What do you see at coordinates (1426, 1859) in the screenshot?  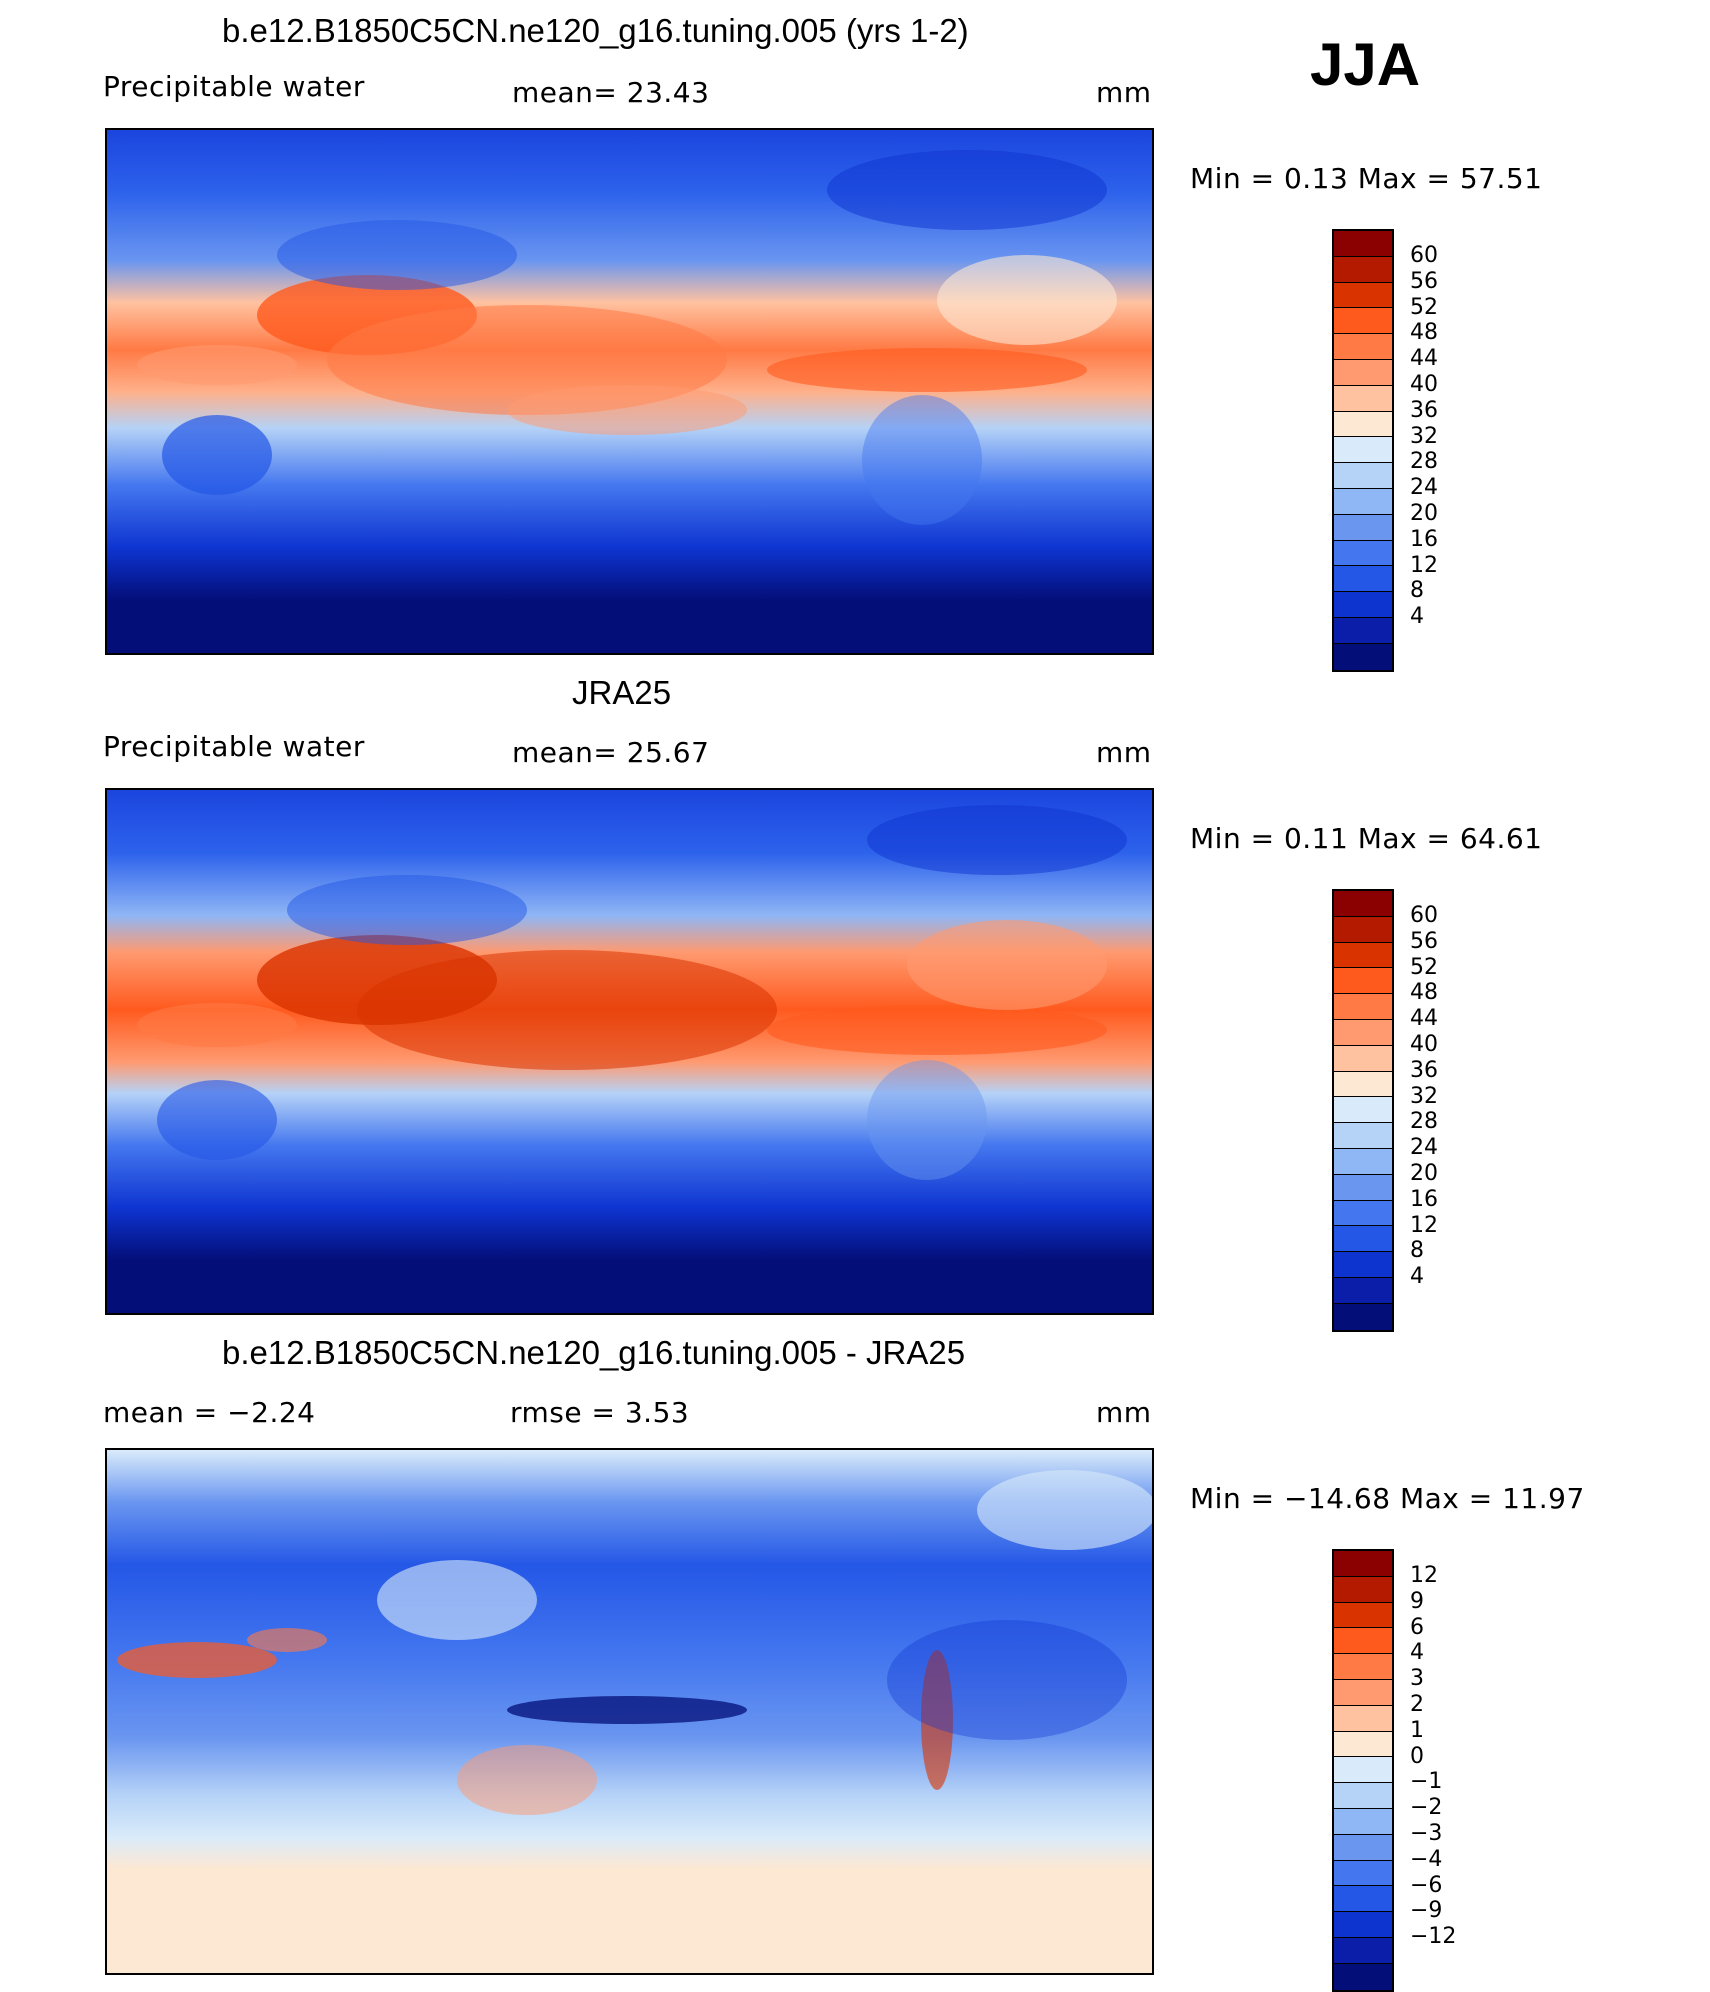 I see `colorbar-tick-label: −4` at bounding box center [1426, 1859].